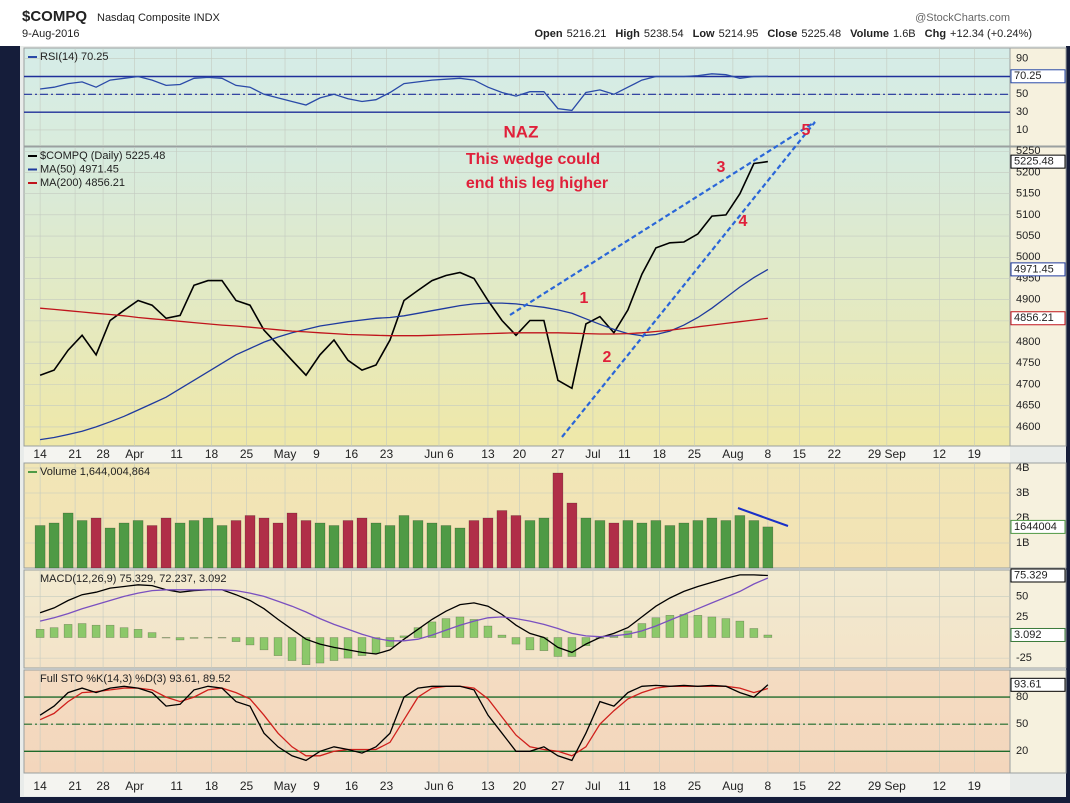 The height and width of the screenshot is (803, 1070). Describe the element at coordinates (134, 786) in the screenshot. I see `x-tick-label: Apr` at that location.